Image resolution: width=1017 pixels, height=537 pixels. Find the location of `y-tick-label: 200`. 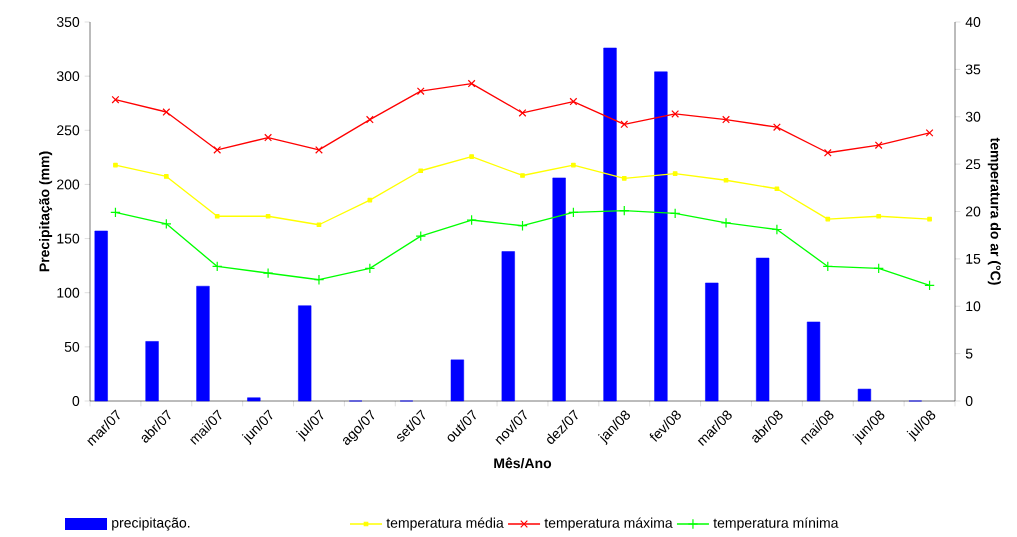

y-tick-label: 200 is located at coordinates (68, 184).